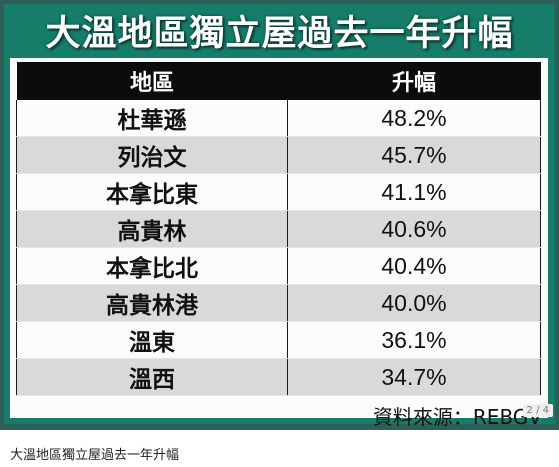 The image size is (559, 467). What do you see at coordinates (414, 266) in the screenshot?
I see `increase-cell: 40.4%` at bounding box center [414, 266].